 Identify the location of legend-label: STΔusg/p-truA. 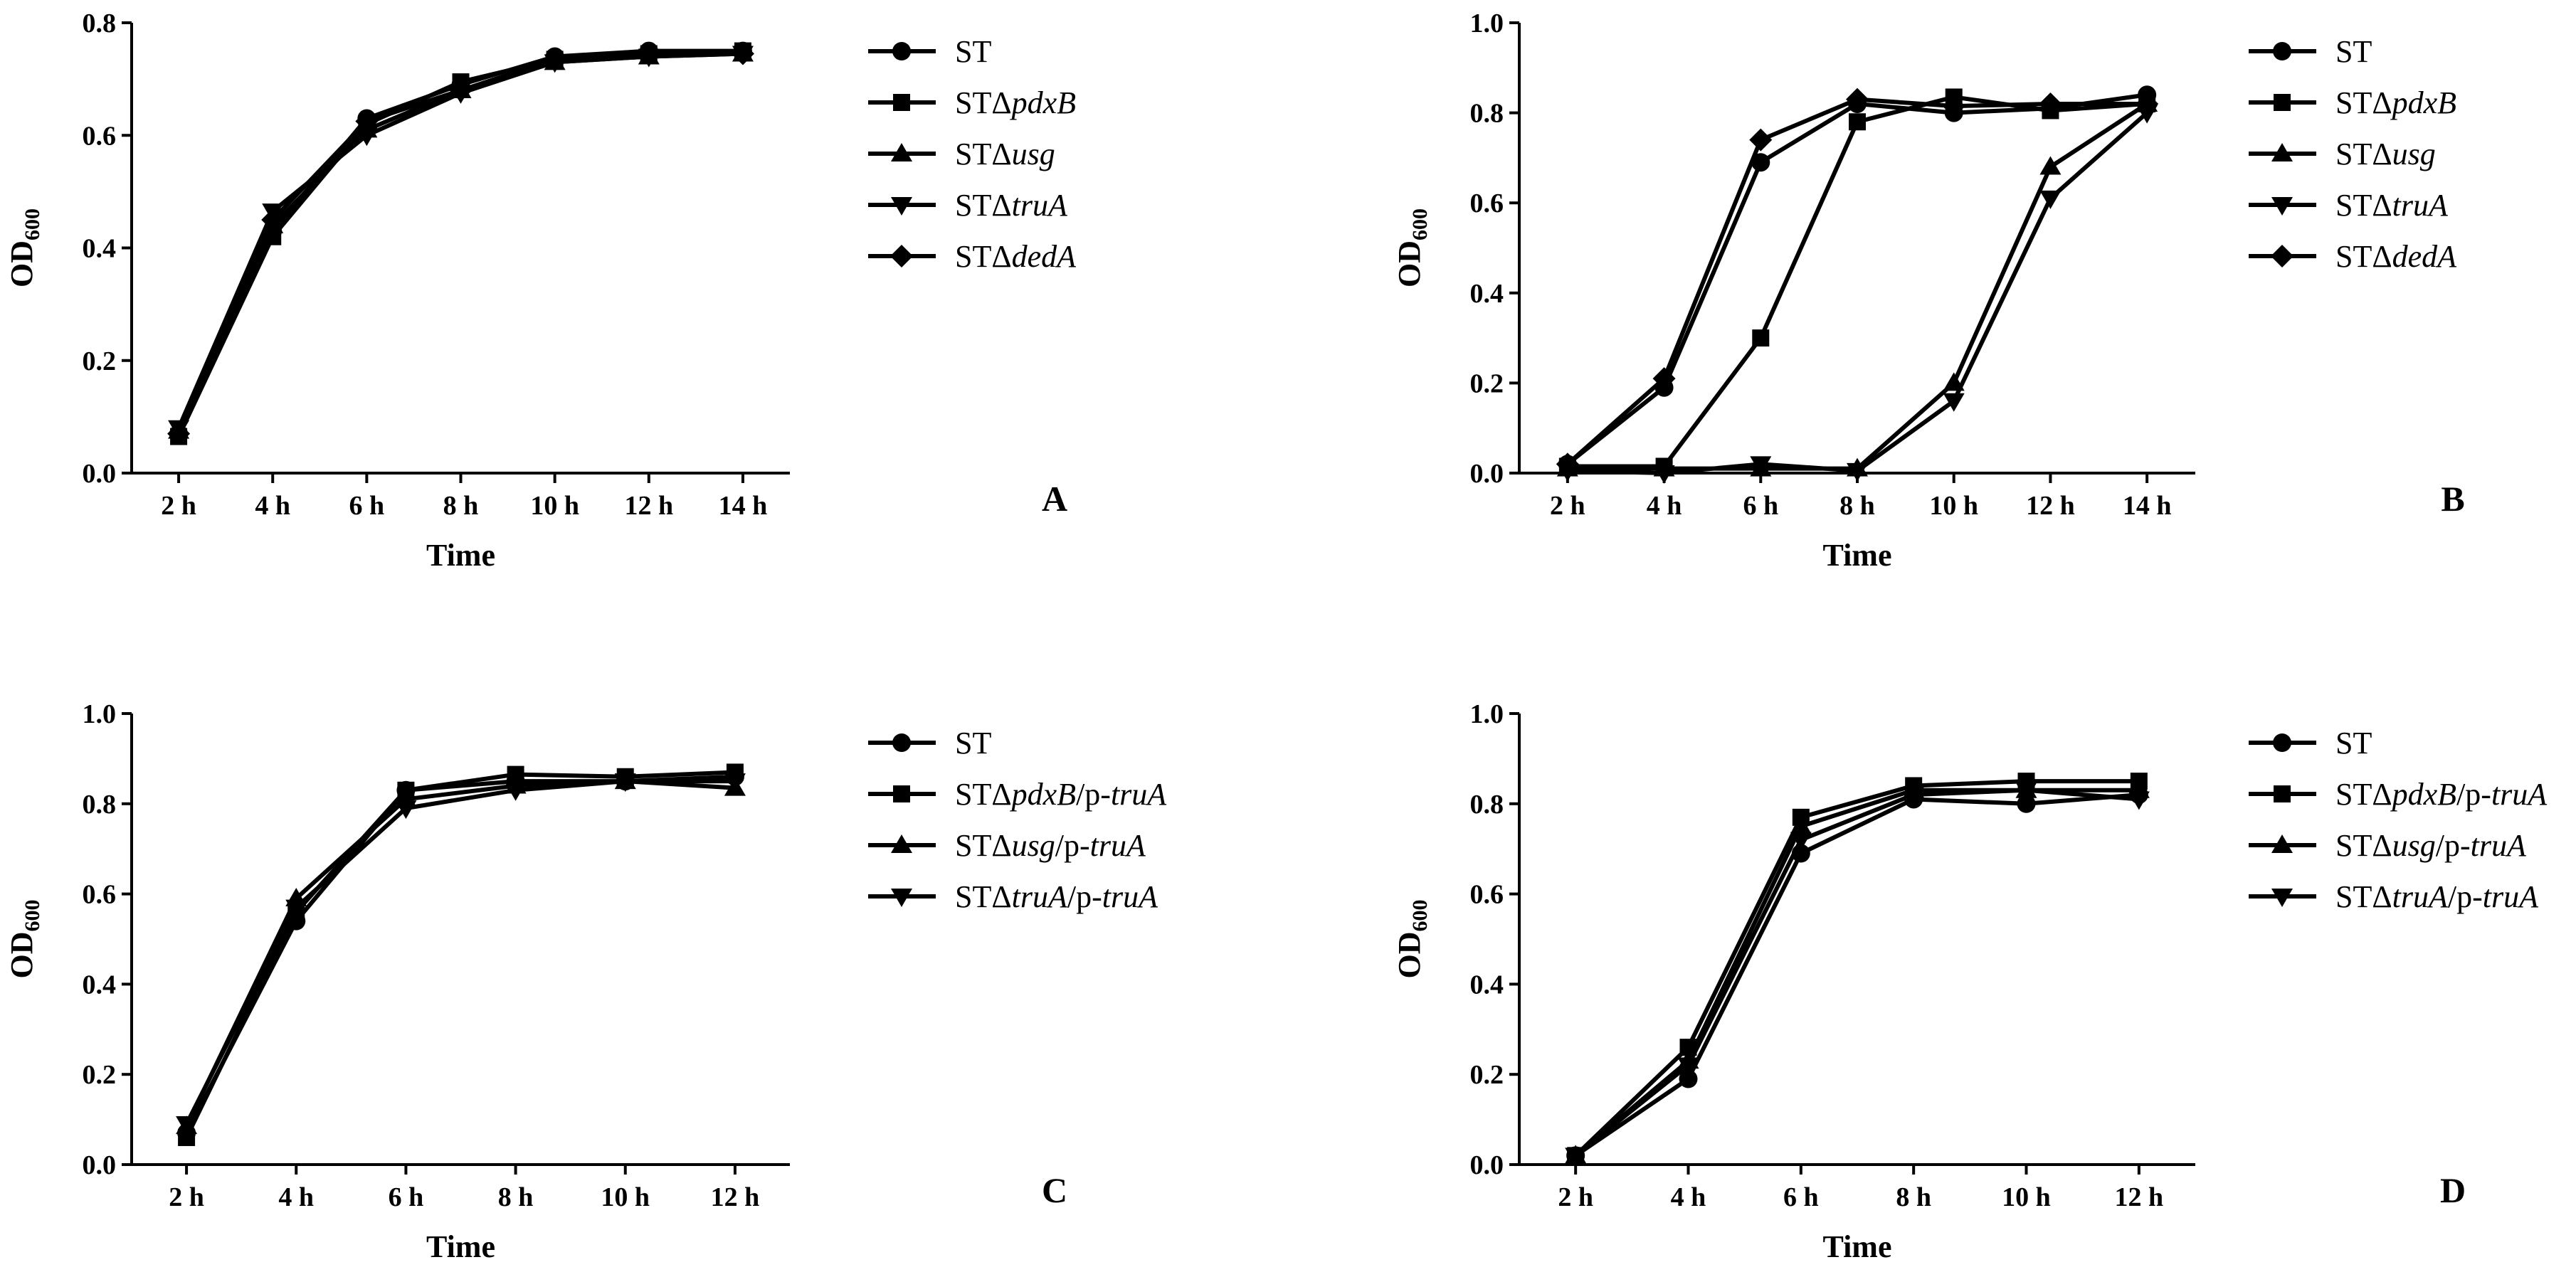
(2431, 845).